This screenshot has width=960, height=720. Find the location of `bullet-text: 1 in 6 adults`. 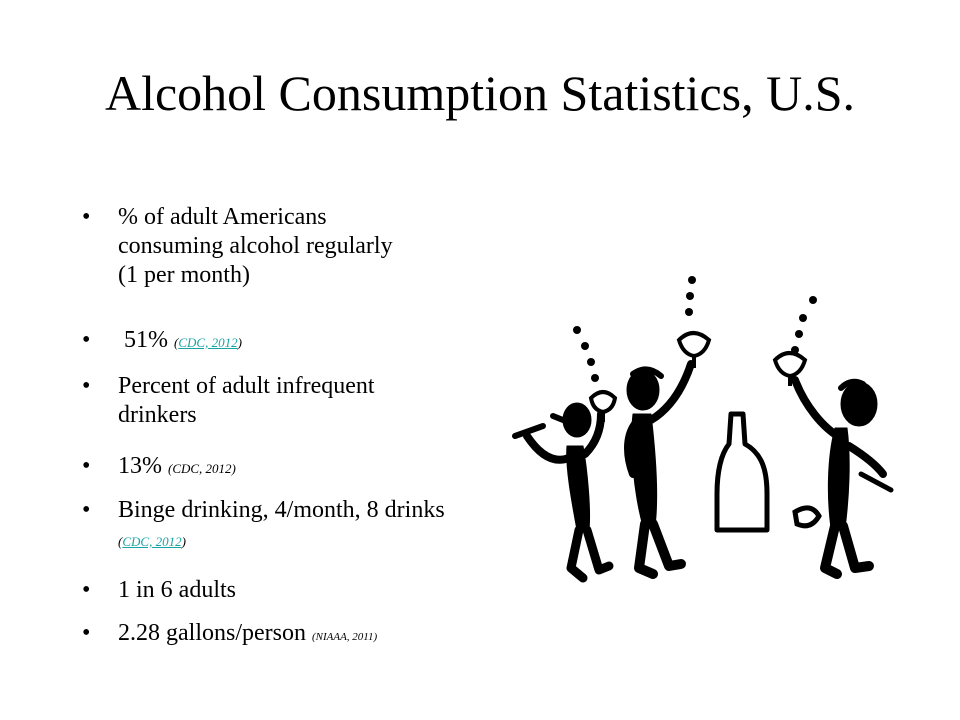

bullet-text: 1 in 6 adults is located at coordinates (177, 590).